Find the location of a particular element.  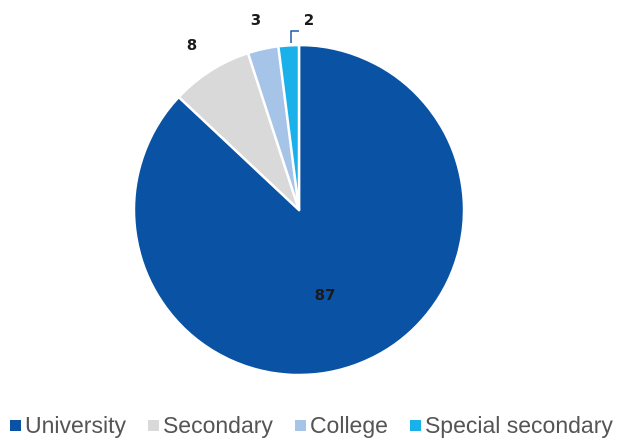

legend-item-university: University is located at coordinates (68, 425).